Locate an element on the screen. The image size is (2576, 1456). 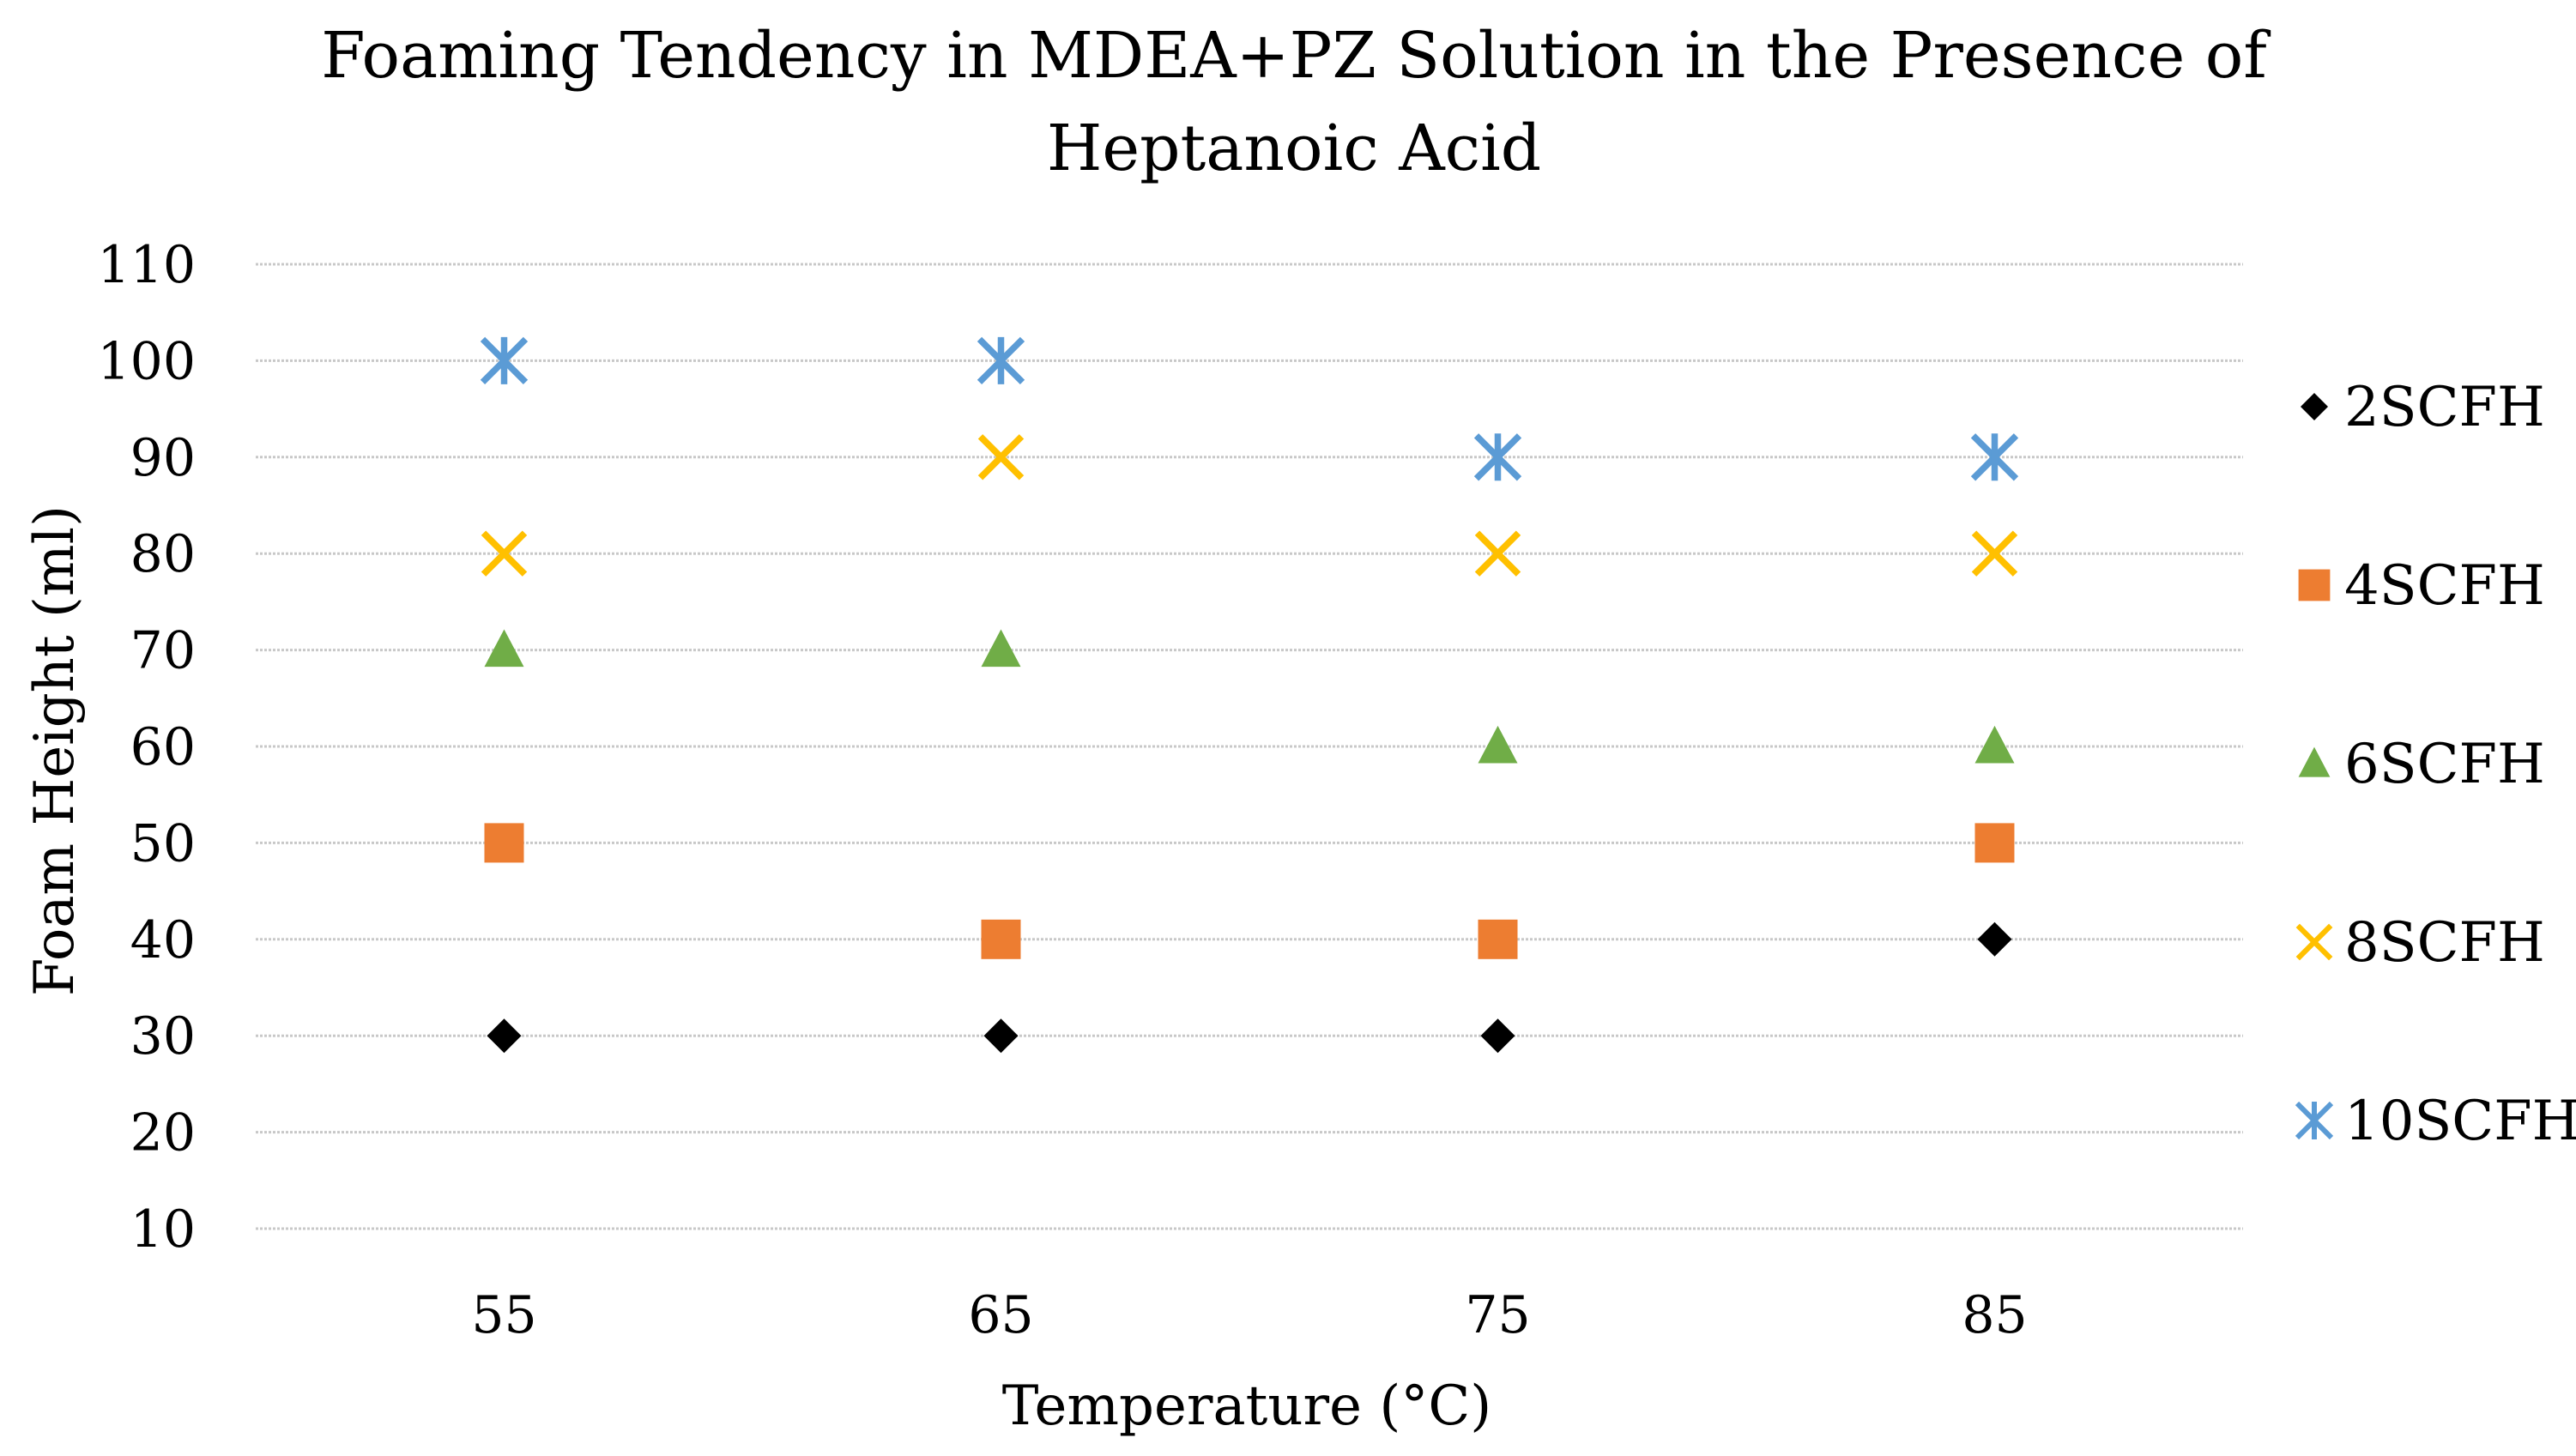
legend-item: 6SCFH is located at coordinates (2421, 764).